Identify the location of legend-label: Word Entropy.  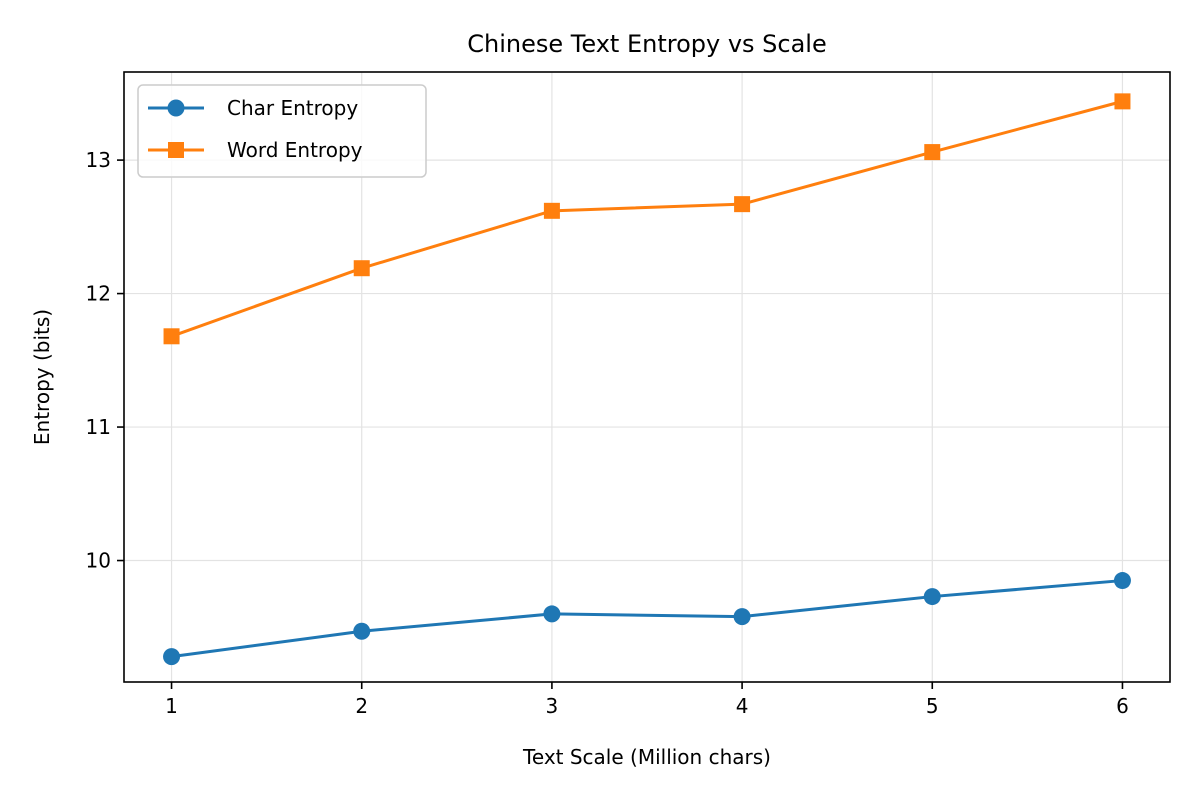
(295, 150).